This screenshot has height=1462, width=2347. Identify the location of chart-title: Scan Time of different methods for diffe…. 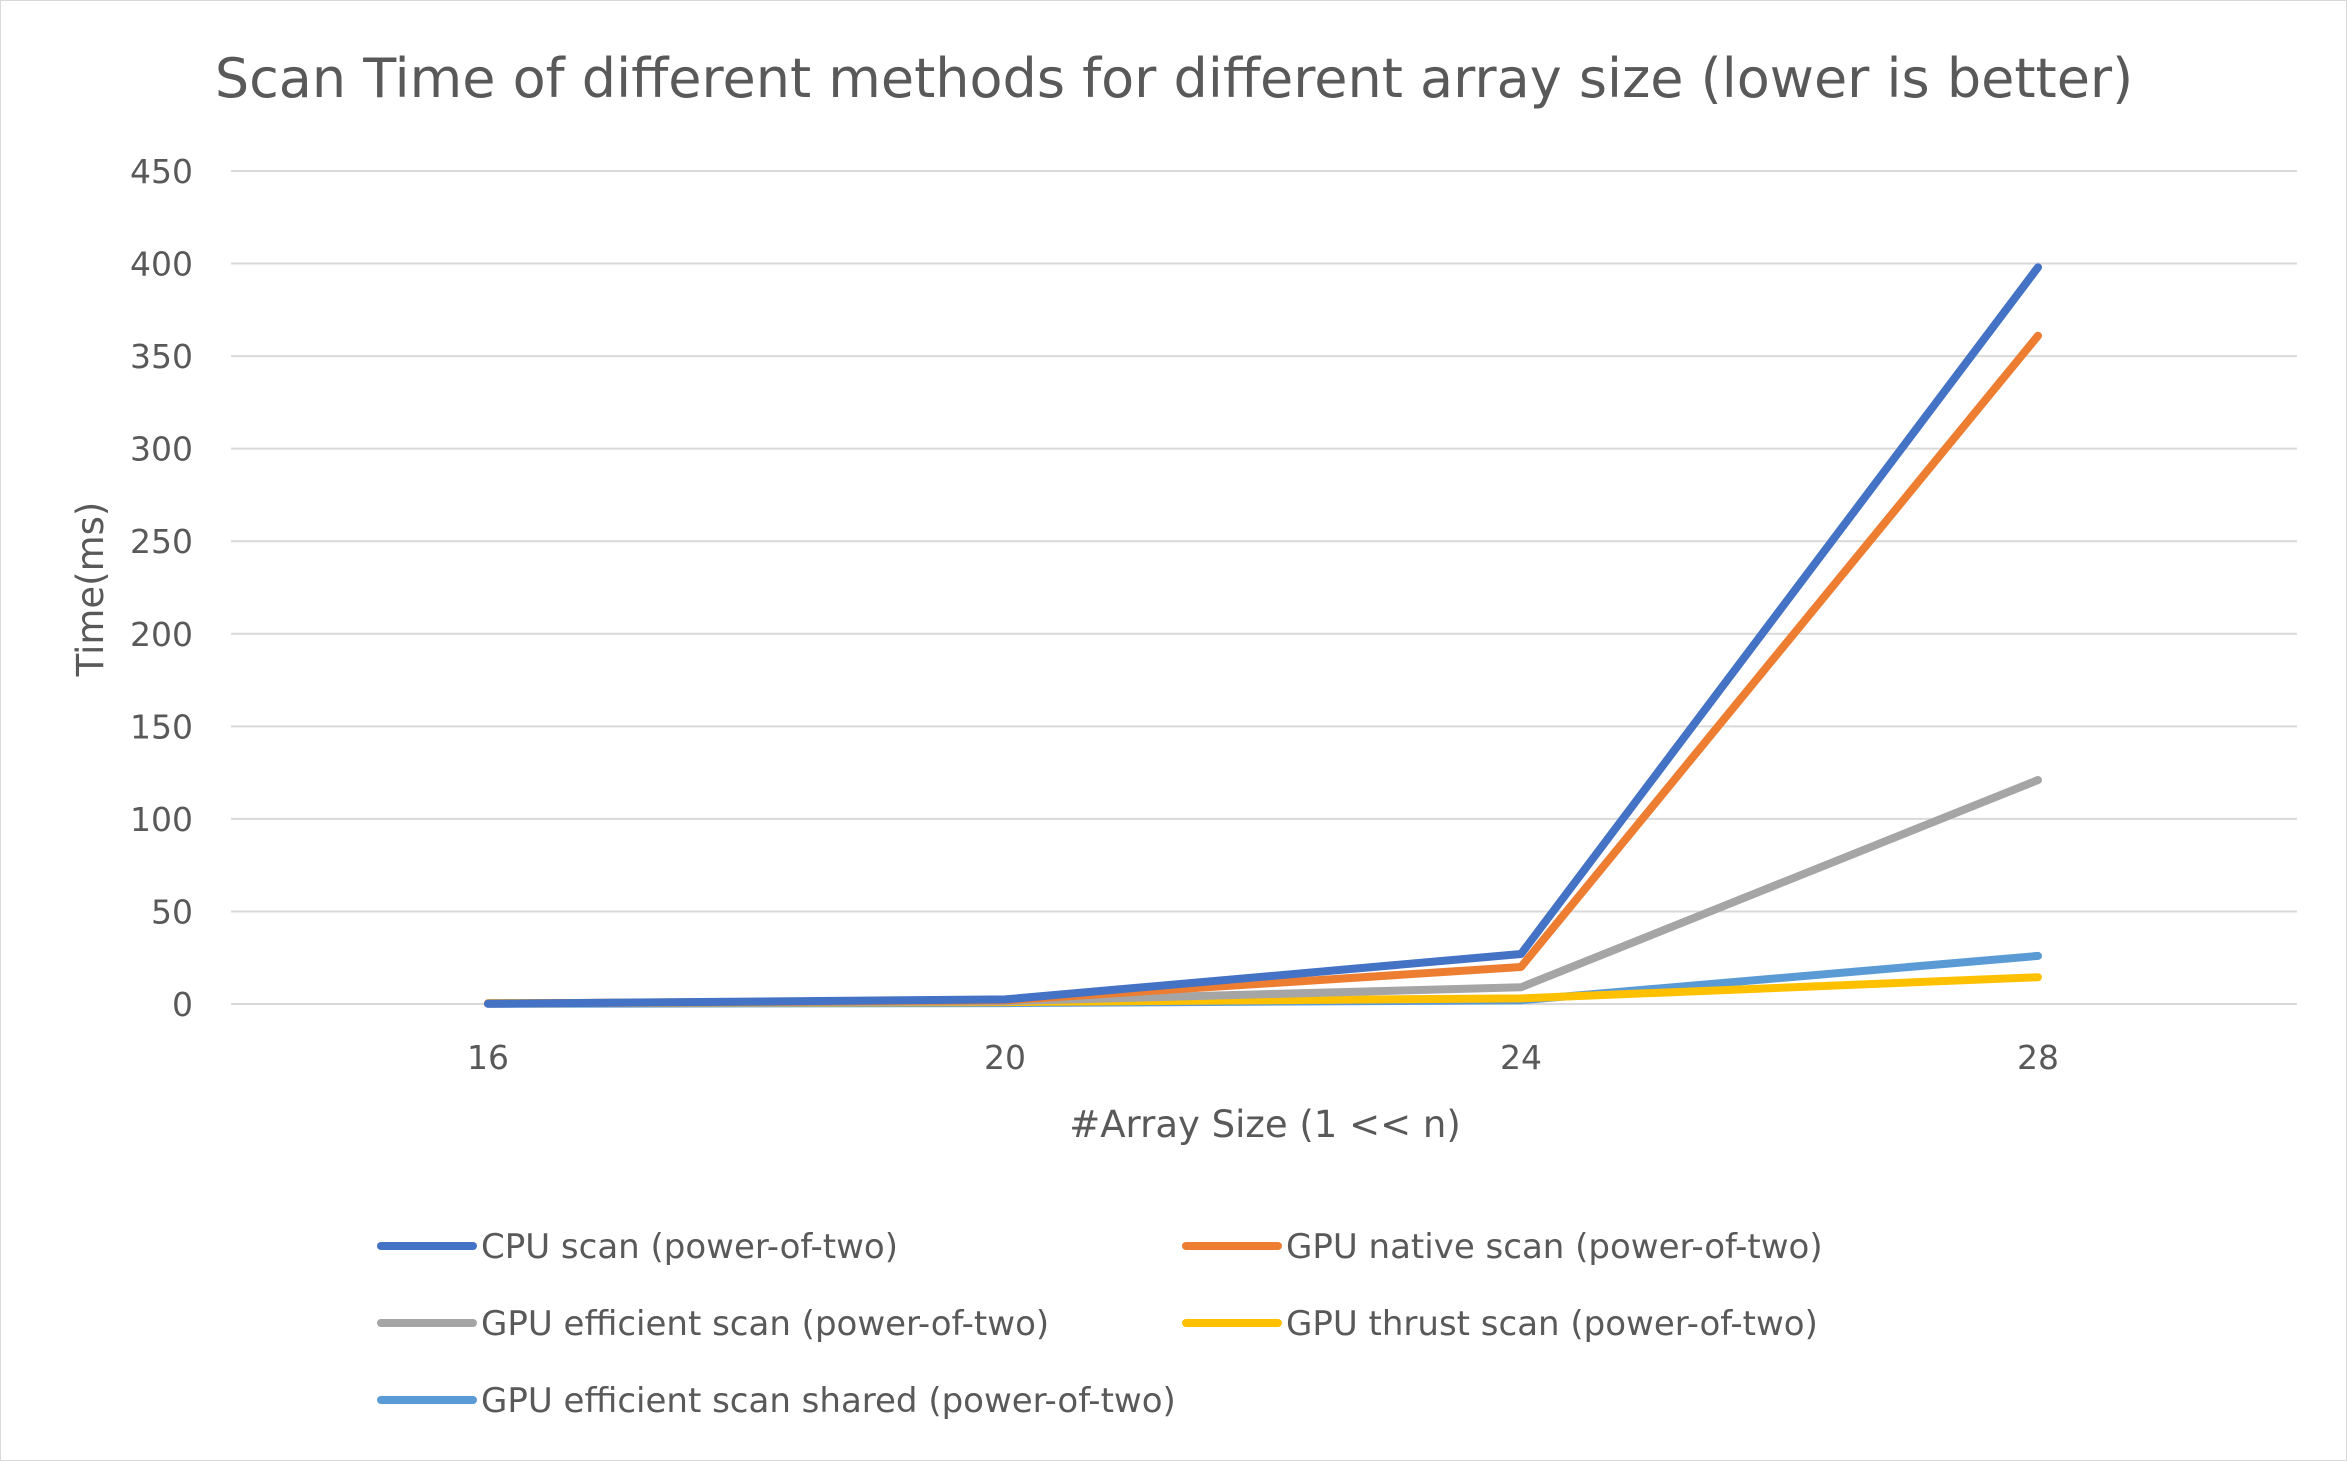
(1174, 78).